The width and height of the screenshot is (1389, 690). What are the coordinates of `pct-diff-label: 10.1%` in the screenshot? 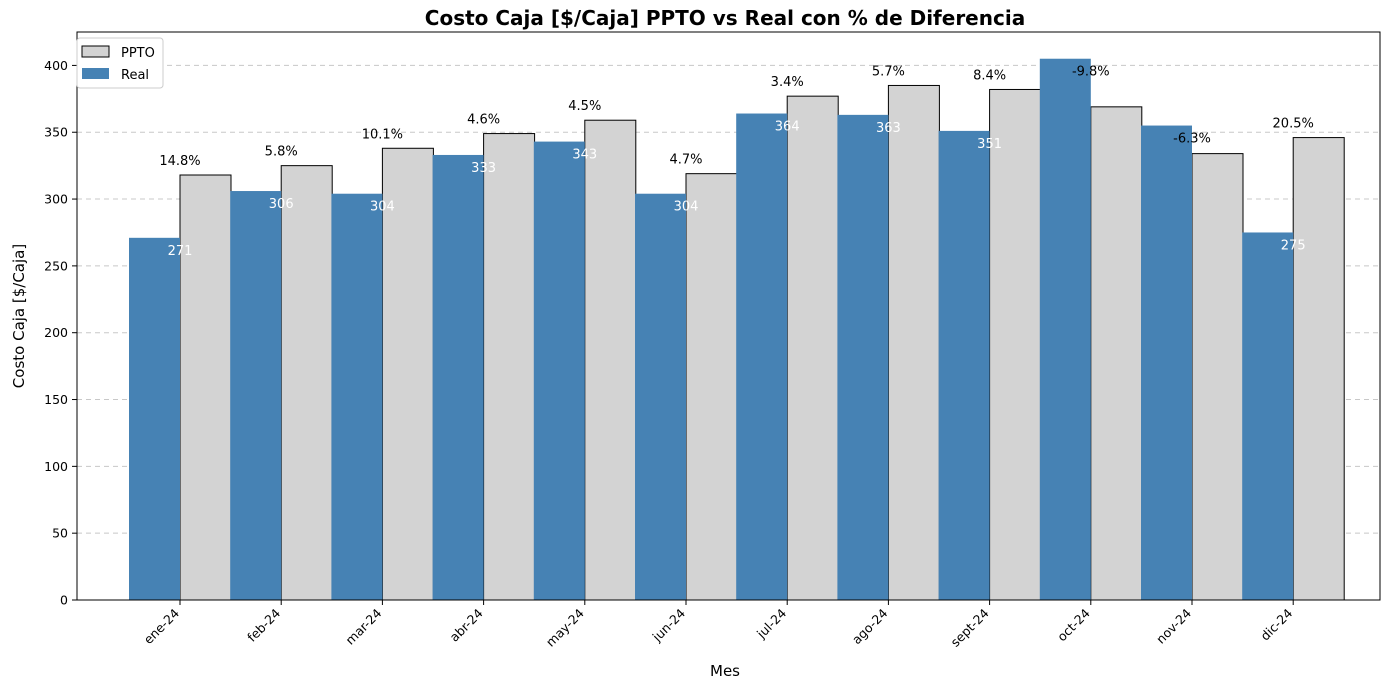 It's located at (382, 134).